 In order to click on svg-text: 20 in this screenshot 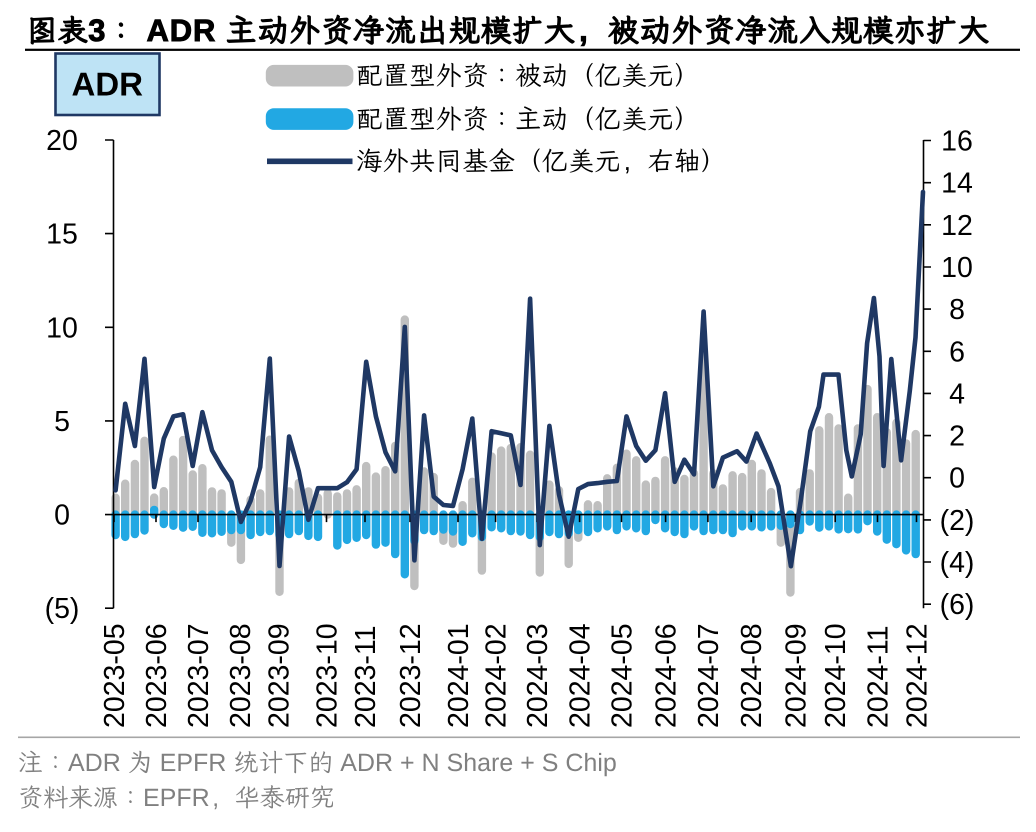, I will do `click(62, 141)`.